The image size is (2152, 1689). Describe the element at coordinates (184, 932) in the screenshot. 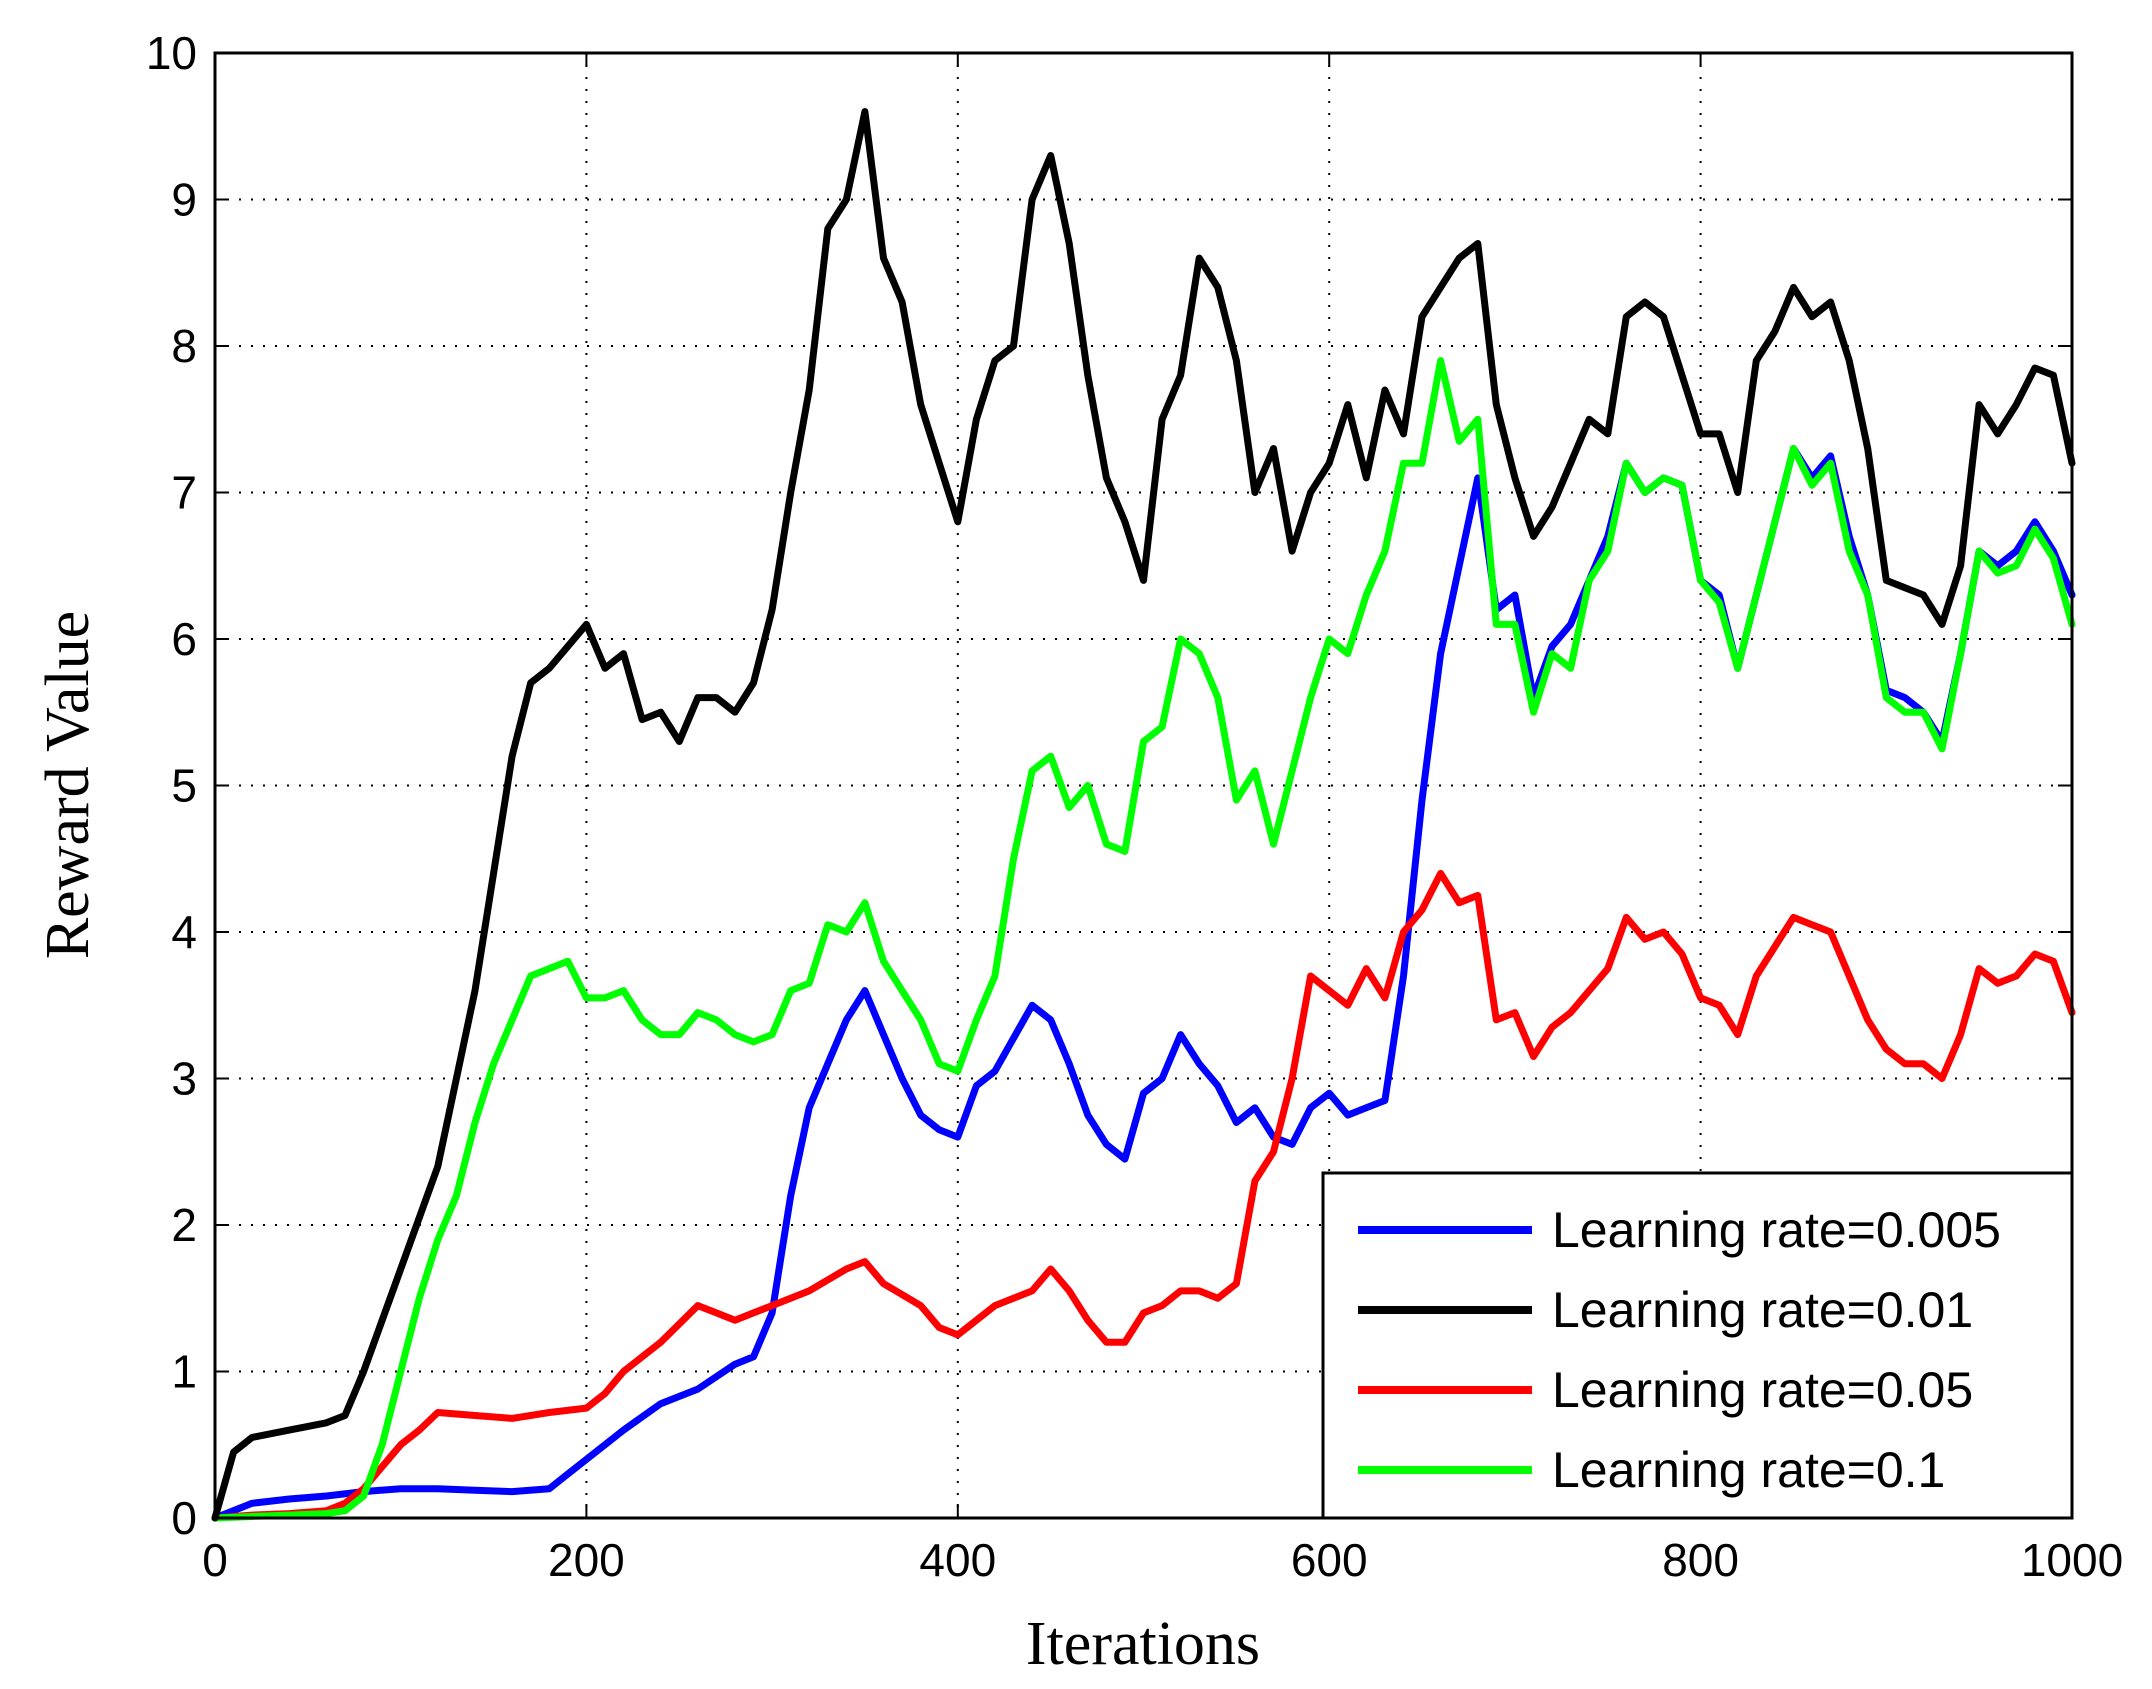

I see `y-tick-label: 4` at that location.